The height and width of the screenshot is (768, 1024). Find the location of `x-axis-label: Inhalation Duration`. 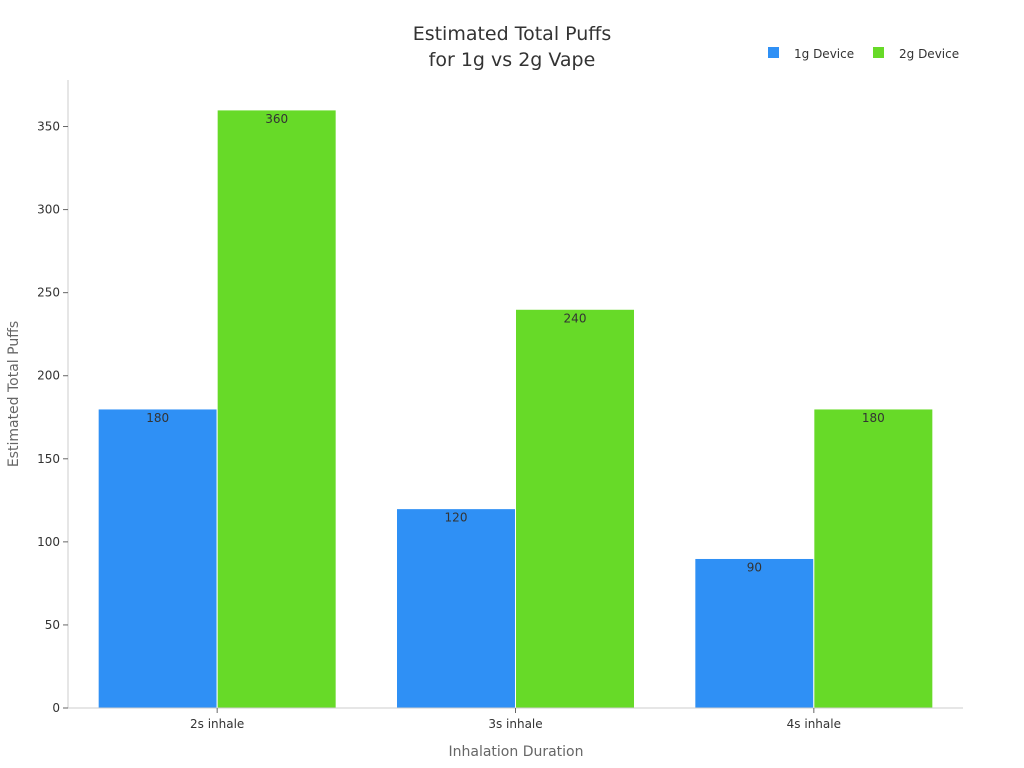

x-axis-label: Inhalation Duration is located at coordinates (516, 752).